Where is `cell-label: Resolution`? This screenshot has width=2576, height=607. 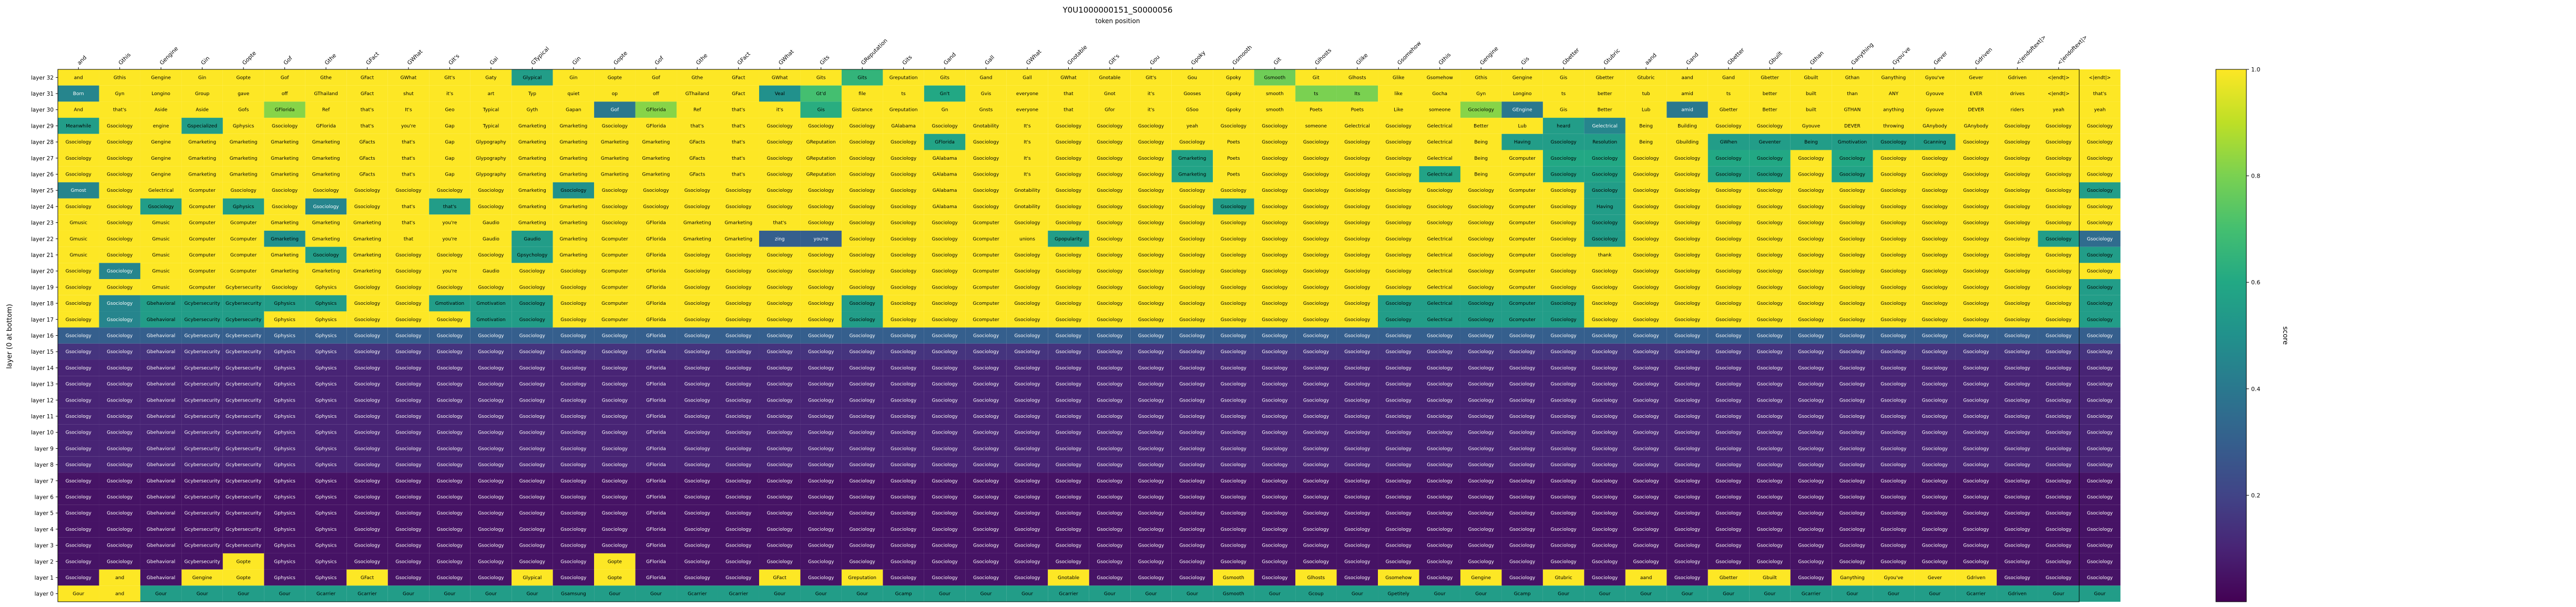
cell-label: Resolution is located at coordinates (1604, 142).